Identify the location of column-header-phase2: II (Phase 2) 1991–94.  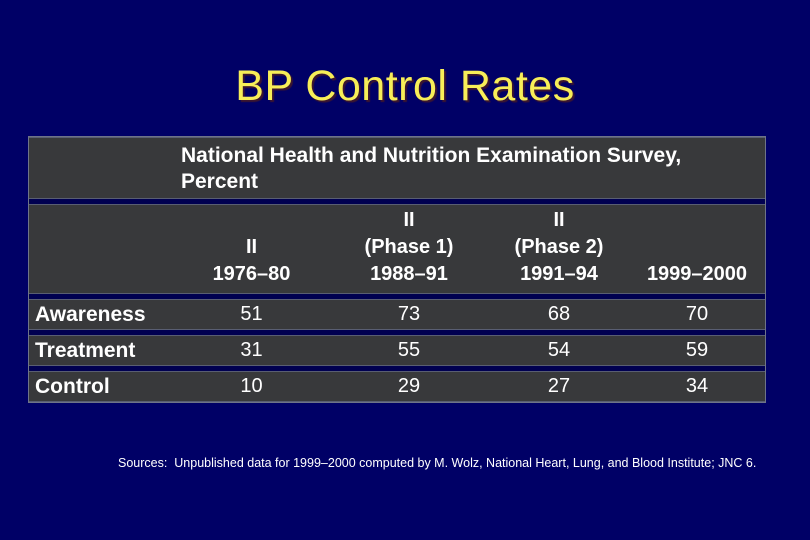
(559, 249).